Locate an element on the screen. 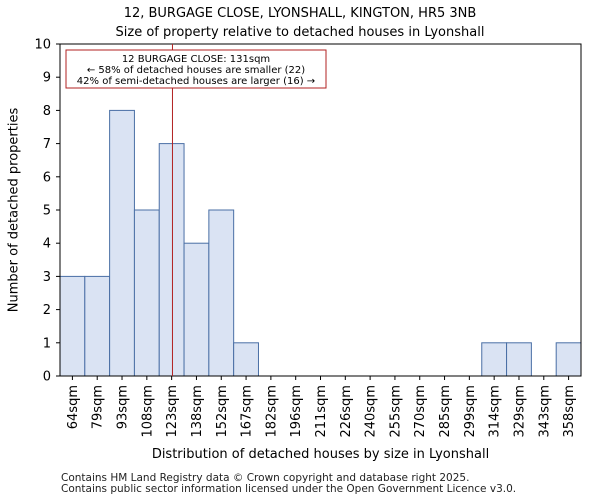 The height and width of the screenshot is (500, 600). x-tick-label: 314sqm is located at coordinates (495, 411).